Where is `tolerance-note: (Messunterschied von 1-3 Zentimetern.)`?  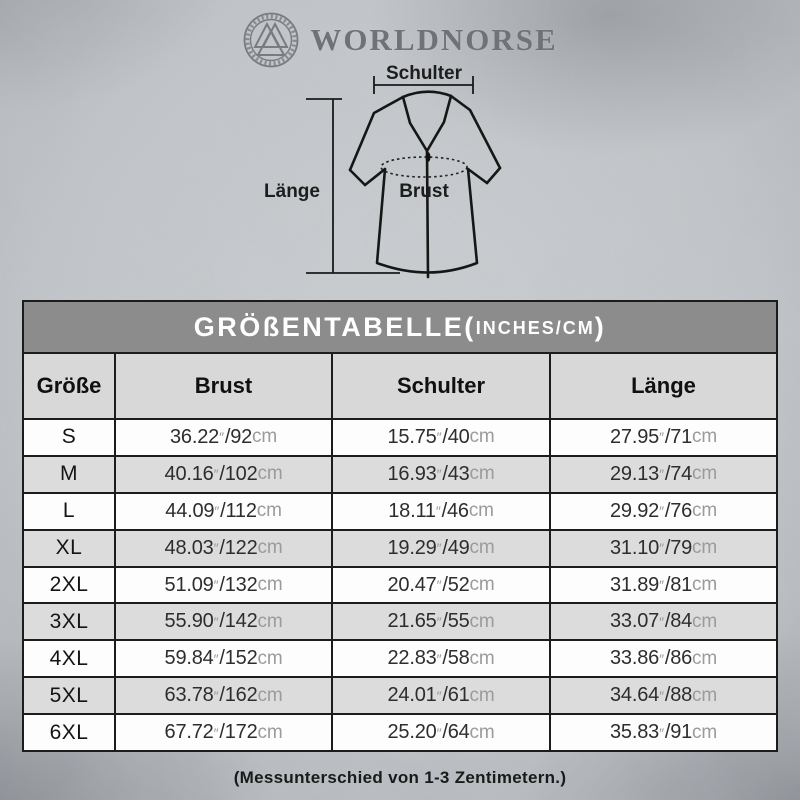 tolerance-note: (Messunterschied von 1-3 Zentimetern.) is located at coordinates (400, 777).